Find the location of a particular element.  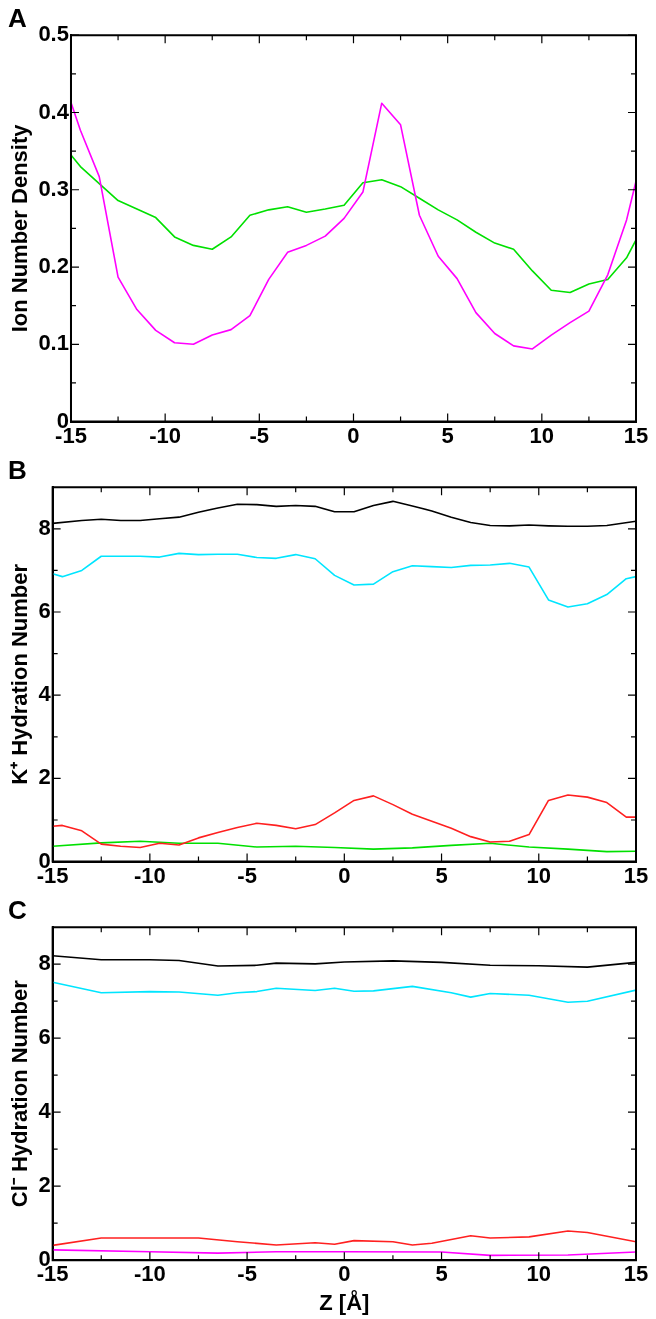

chart-title: A is located at coordinates (17, 17).